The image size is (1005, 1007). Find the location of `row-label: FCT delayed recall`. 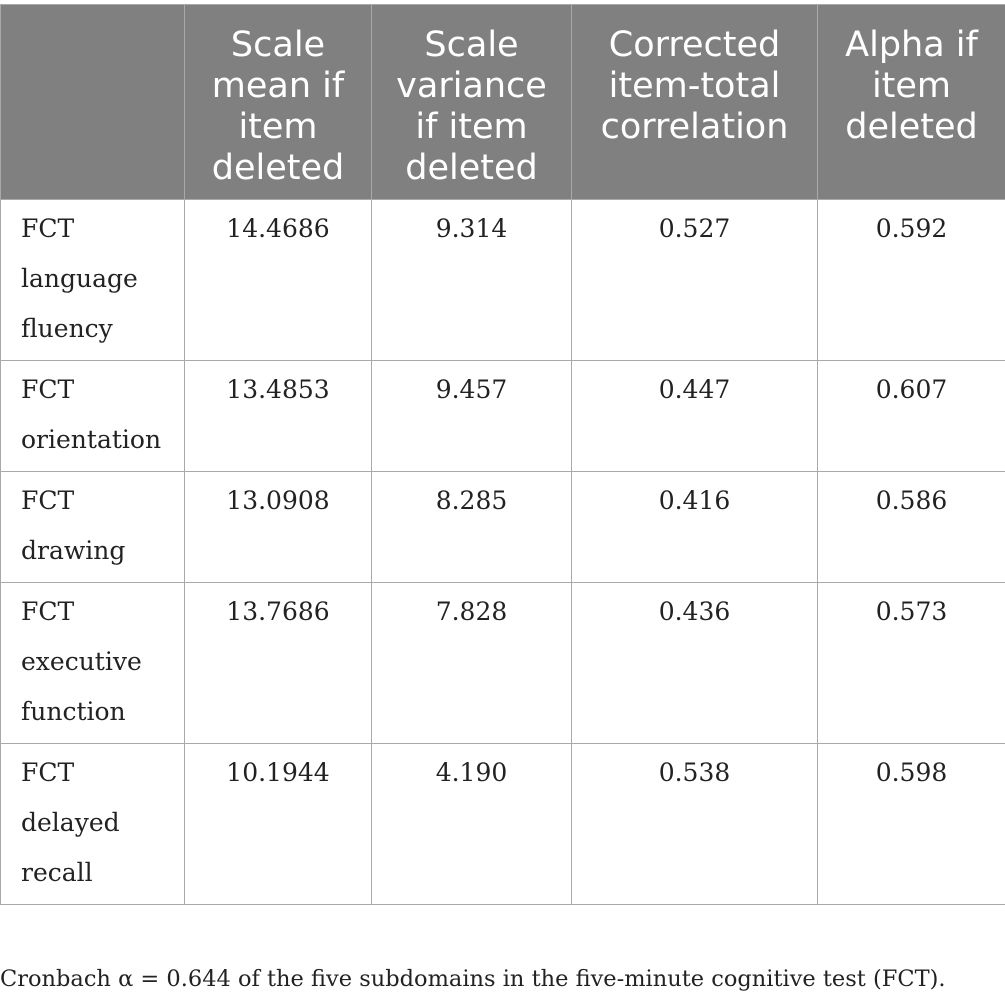

row-label: FCT delayed recall is located at coordinates (92, 824).